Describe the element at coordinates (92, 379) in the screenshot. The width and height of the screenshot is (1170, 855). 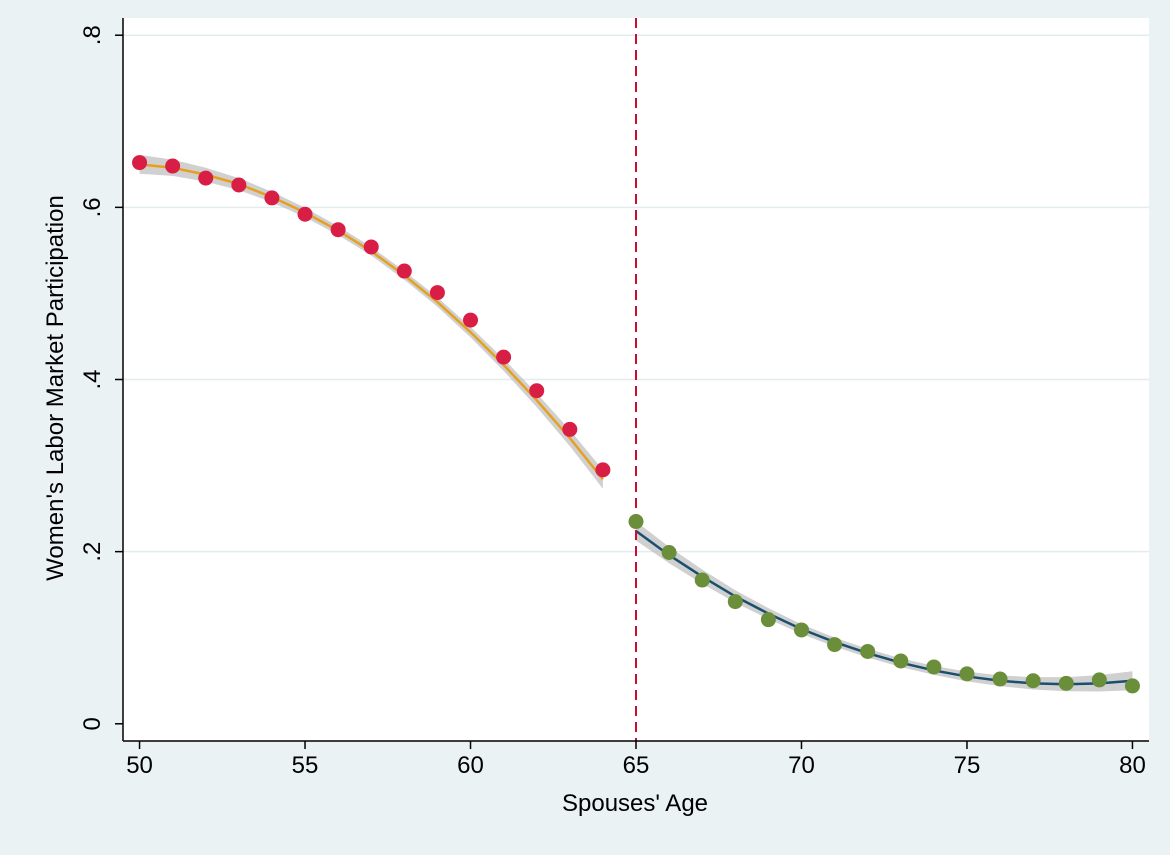
I see `y-tick-label: .4` at that location.